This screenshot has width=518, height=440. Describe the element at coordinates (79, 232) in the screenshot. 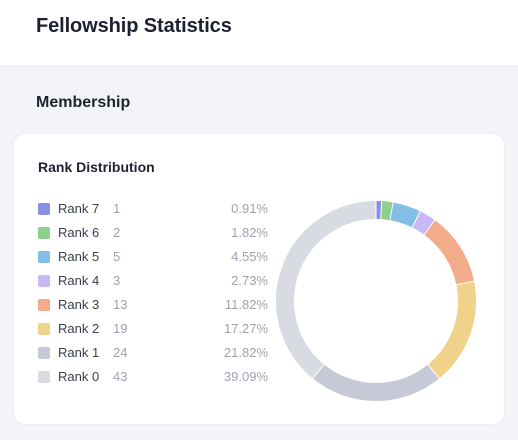

I see `rank-label: Rank 6` at that location.